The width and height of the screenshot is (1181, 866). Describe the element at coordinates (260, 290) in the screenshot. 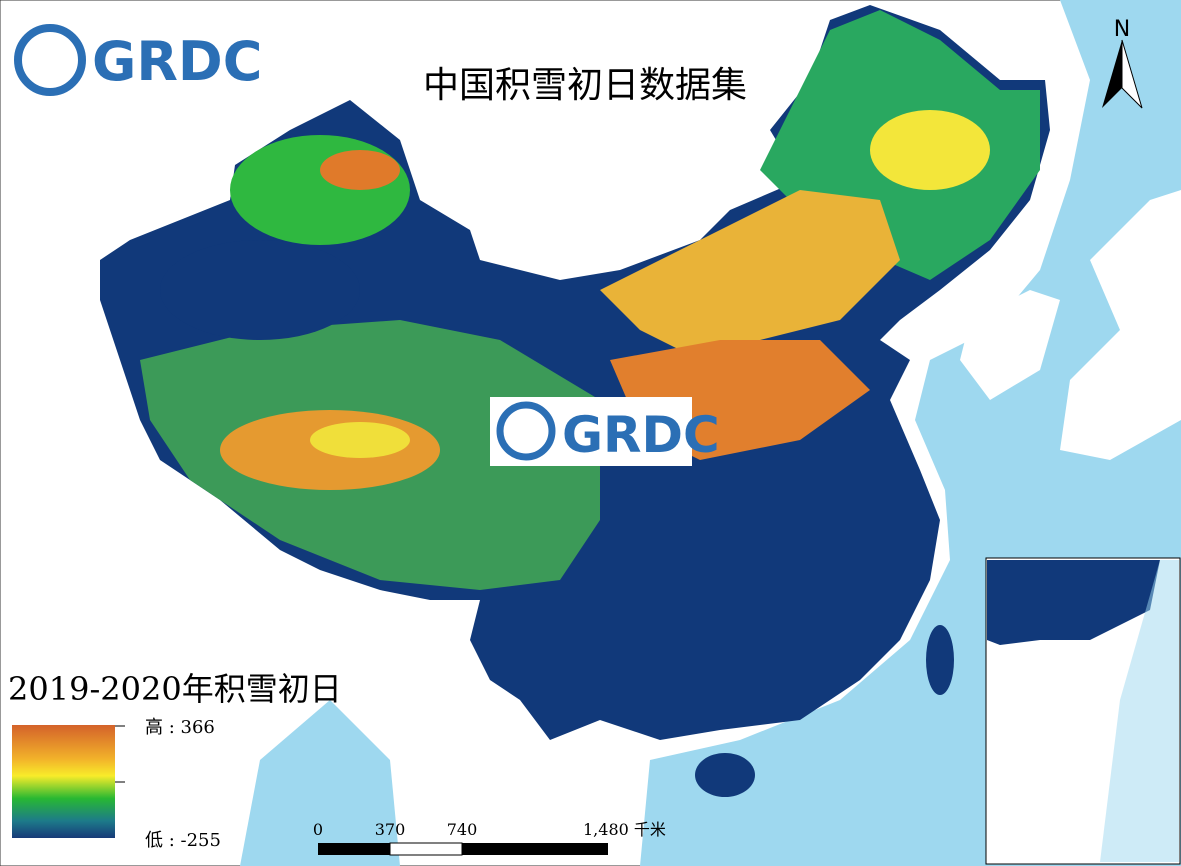

I see `tarim-basin` at that location.